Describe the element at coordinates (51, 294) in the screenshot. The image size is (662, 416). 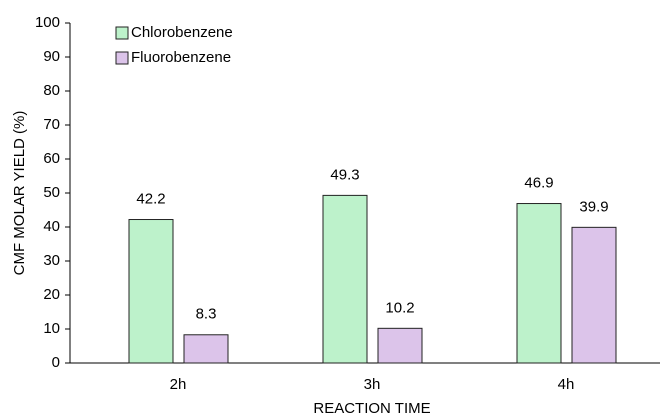
I see `y-tick-label: 20` at that location.